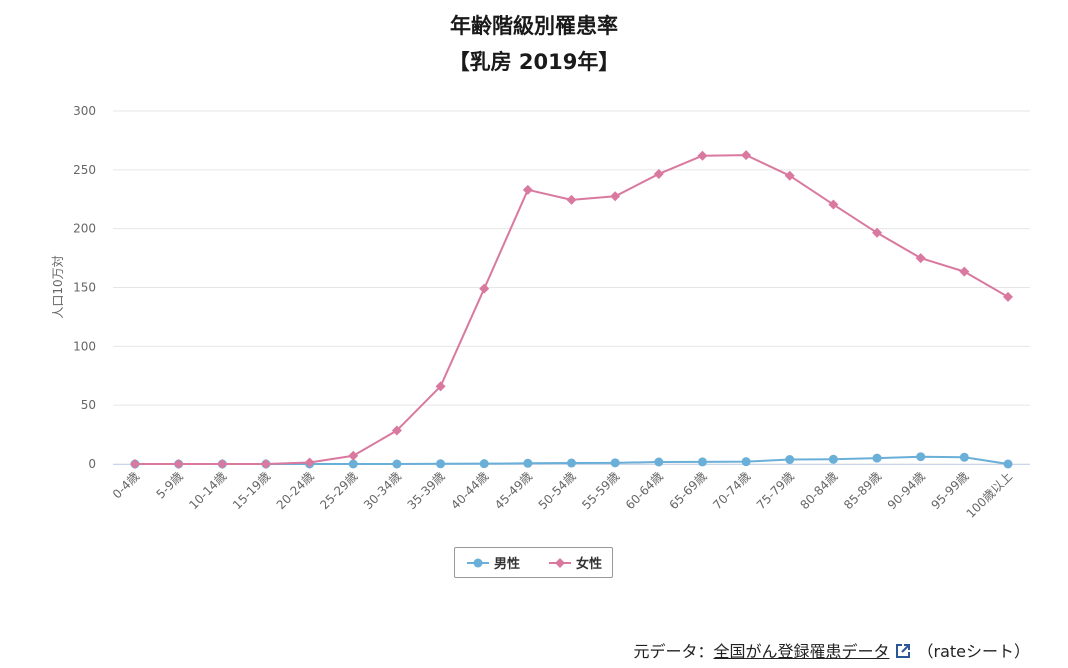 This screenshot has height=668, width=1068. I want to click on y-tick-label: 100, so click(84, 346).